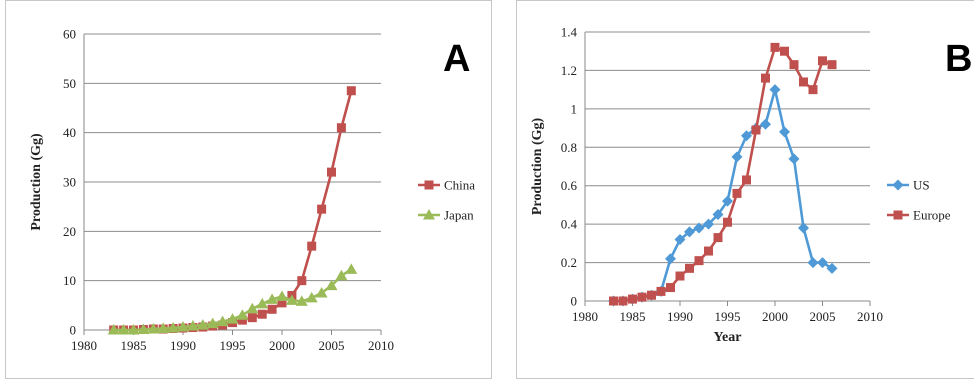 The image size is (974, 380). Describe the element at coordinates (569, 262) in the screenshot. I see `y-tick-label: 0.2` at that location.